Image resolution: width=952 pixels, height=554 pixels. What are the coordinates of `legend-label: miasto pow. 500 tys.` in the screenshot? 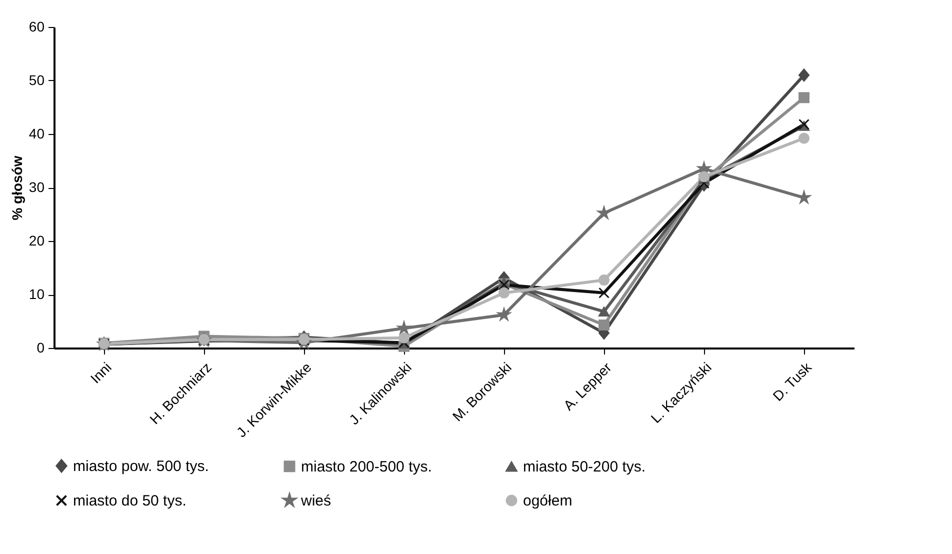 It's located at (141, 466).